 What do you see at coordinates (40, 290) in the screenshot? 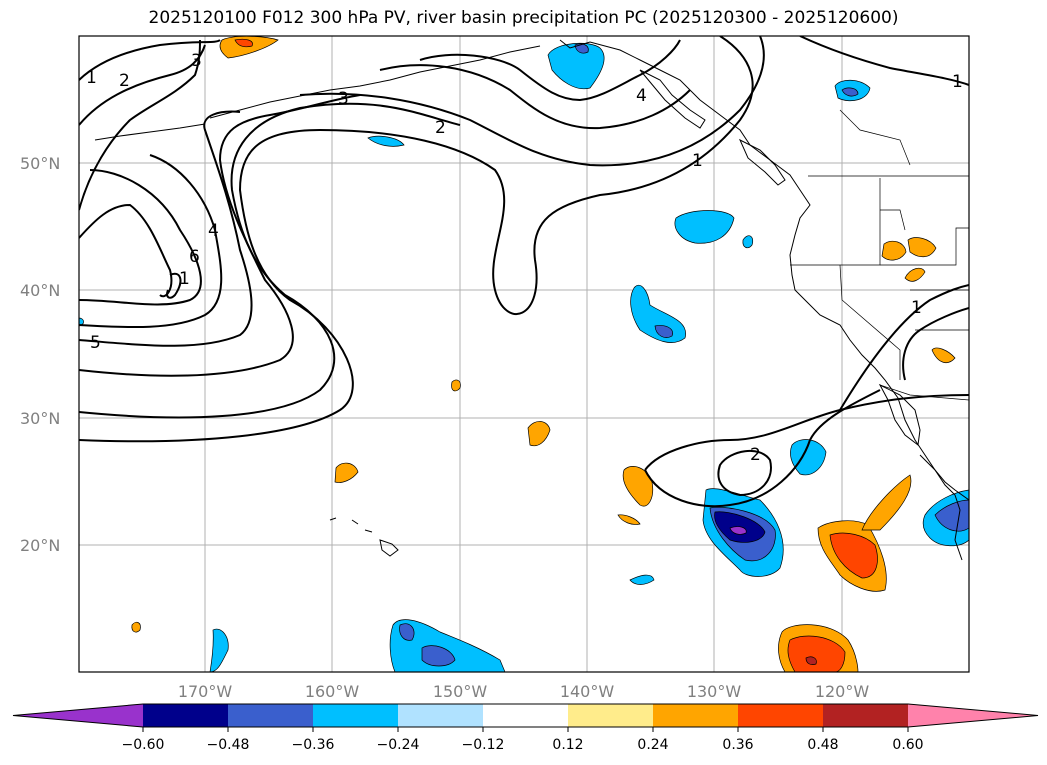
I see `lat-label: 40°N` at bounding box center [40, 290].